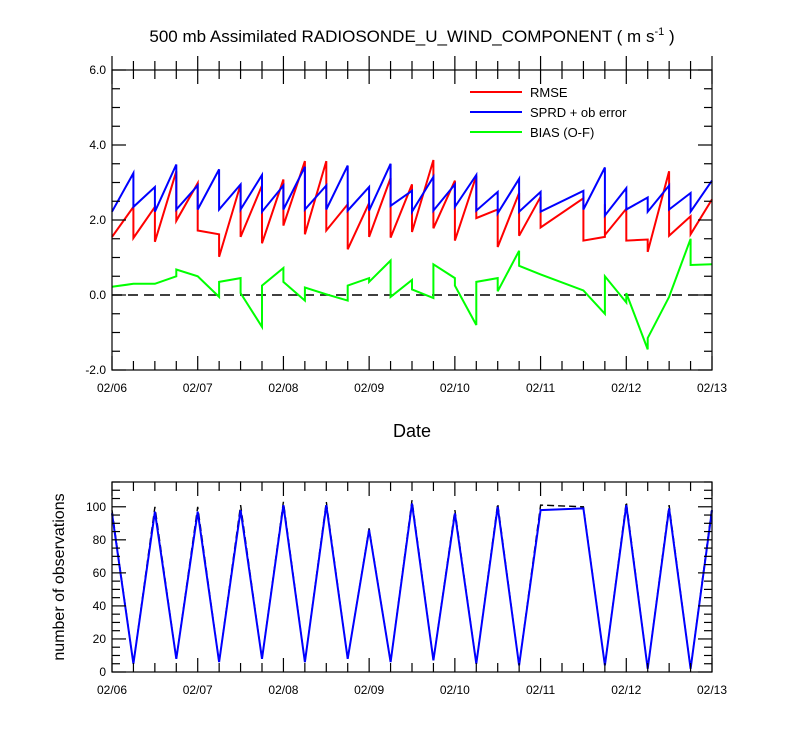  What do you see at coordinates (59, 576) in the screenshot?
I see `y-axis-label-observations: number of observations` at bounding box center [59, 576].